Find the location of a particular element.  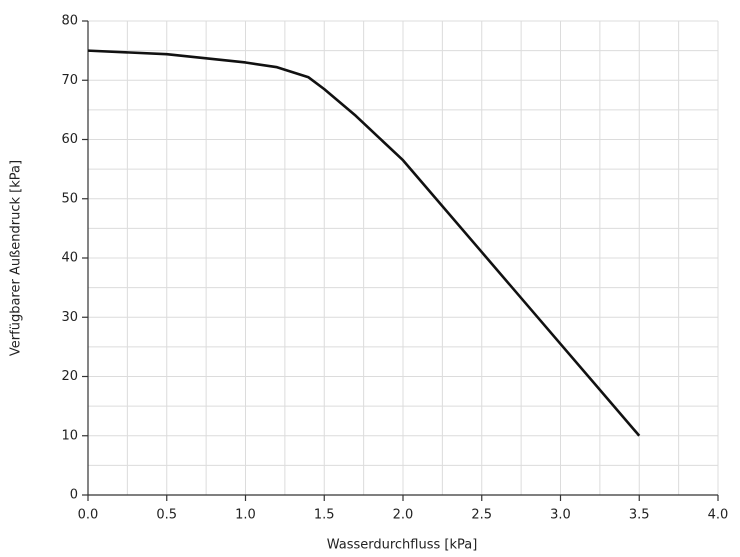

y-tick-label: 30 is located at coordinates (69, 317).